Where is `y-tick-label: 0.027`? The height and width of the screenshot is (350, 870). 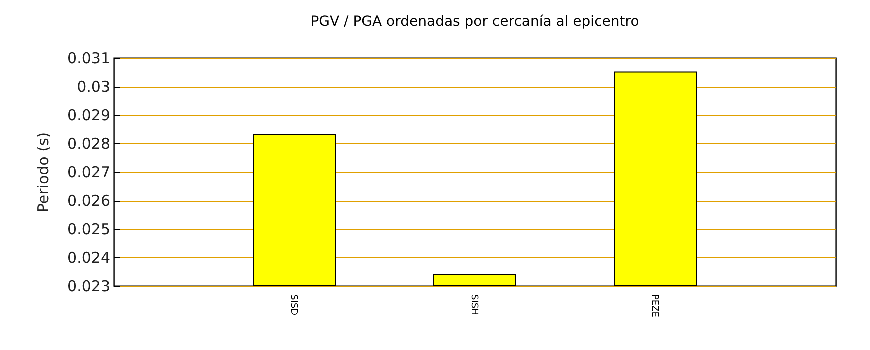
y-tick-label: 0.027 is located at coordinates (89, 173).